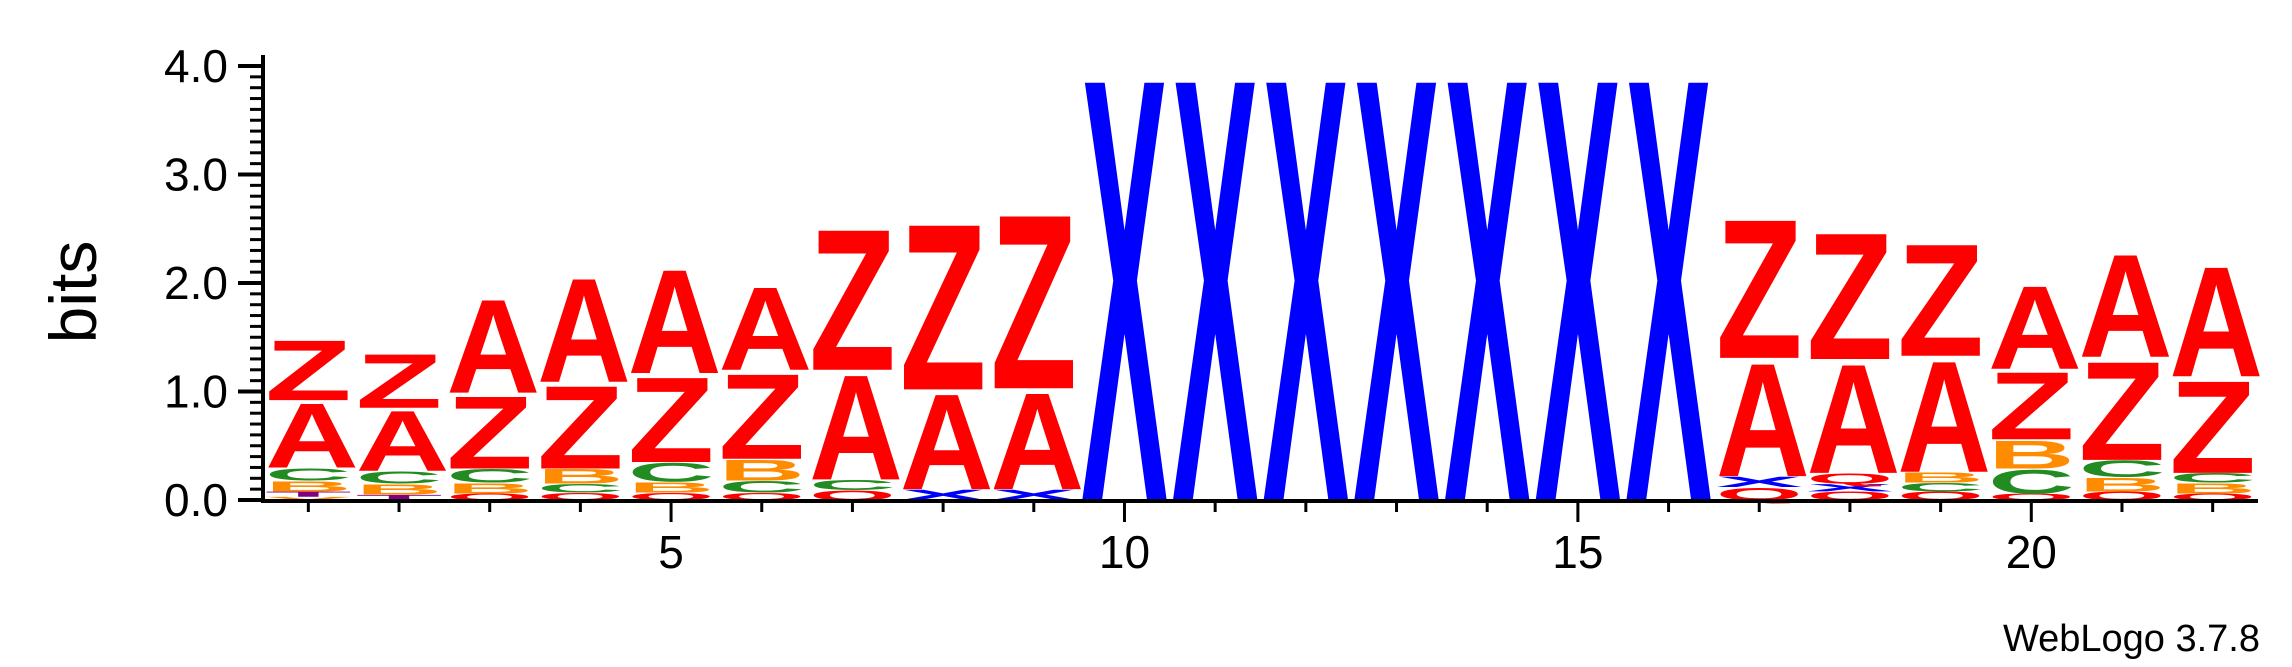  Describe the element at coordinates (196, 392) in the screenshot. I see `y-tick-label: 1.0` at that location.